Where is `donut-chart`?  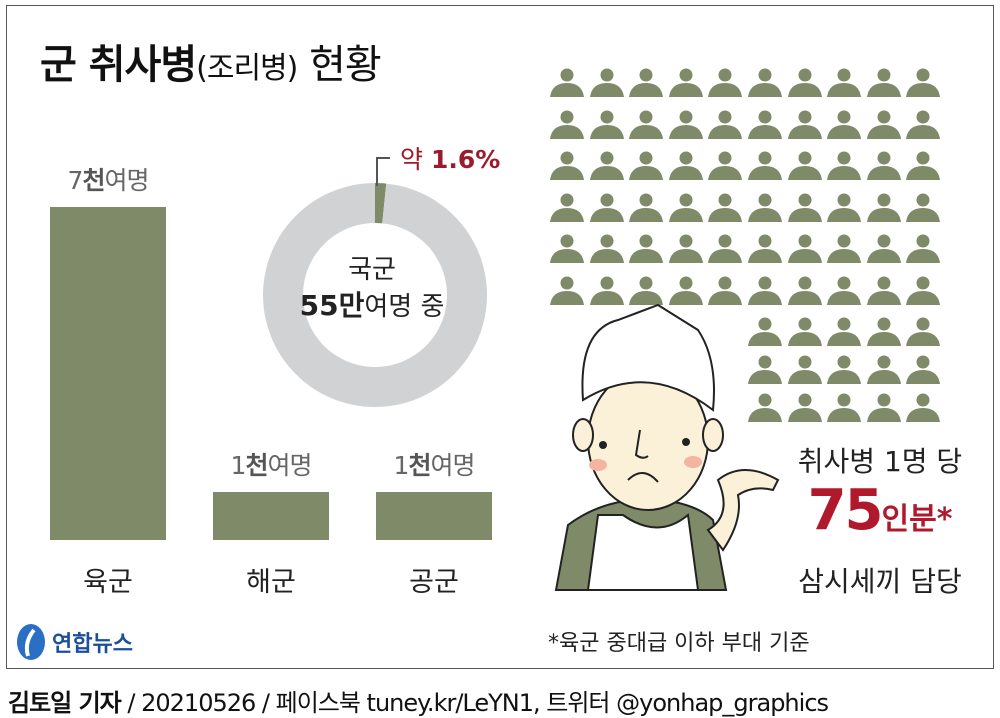
donut-chart is located at coordinates (375, 295).